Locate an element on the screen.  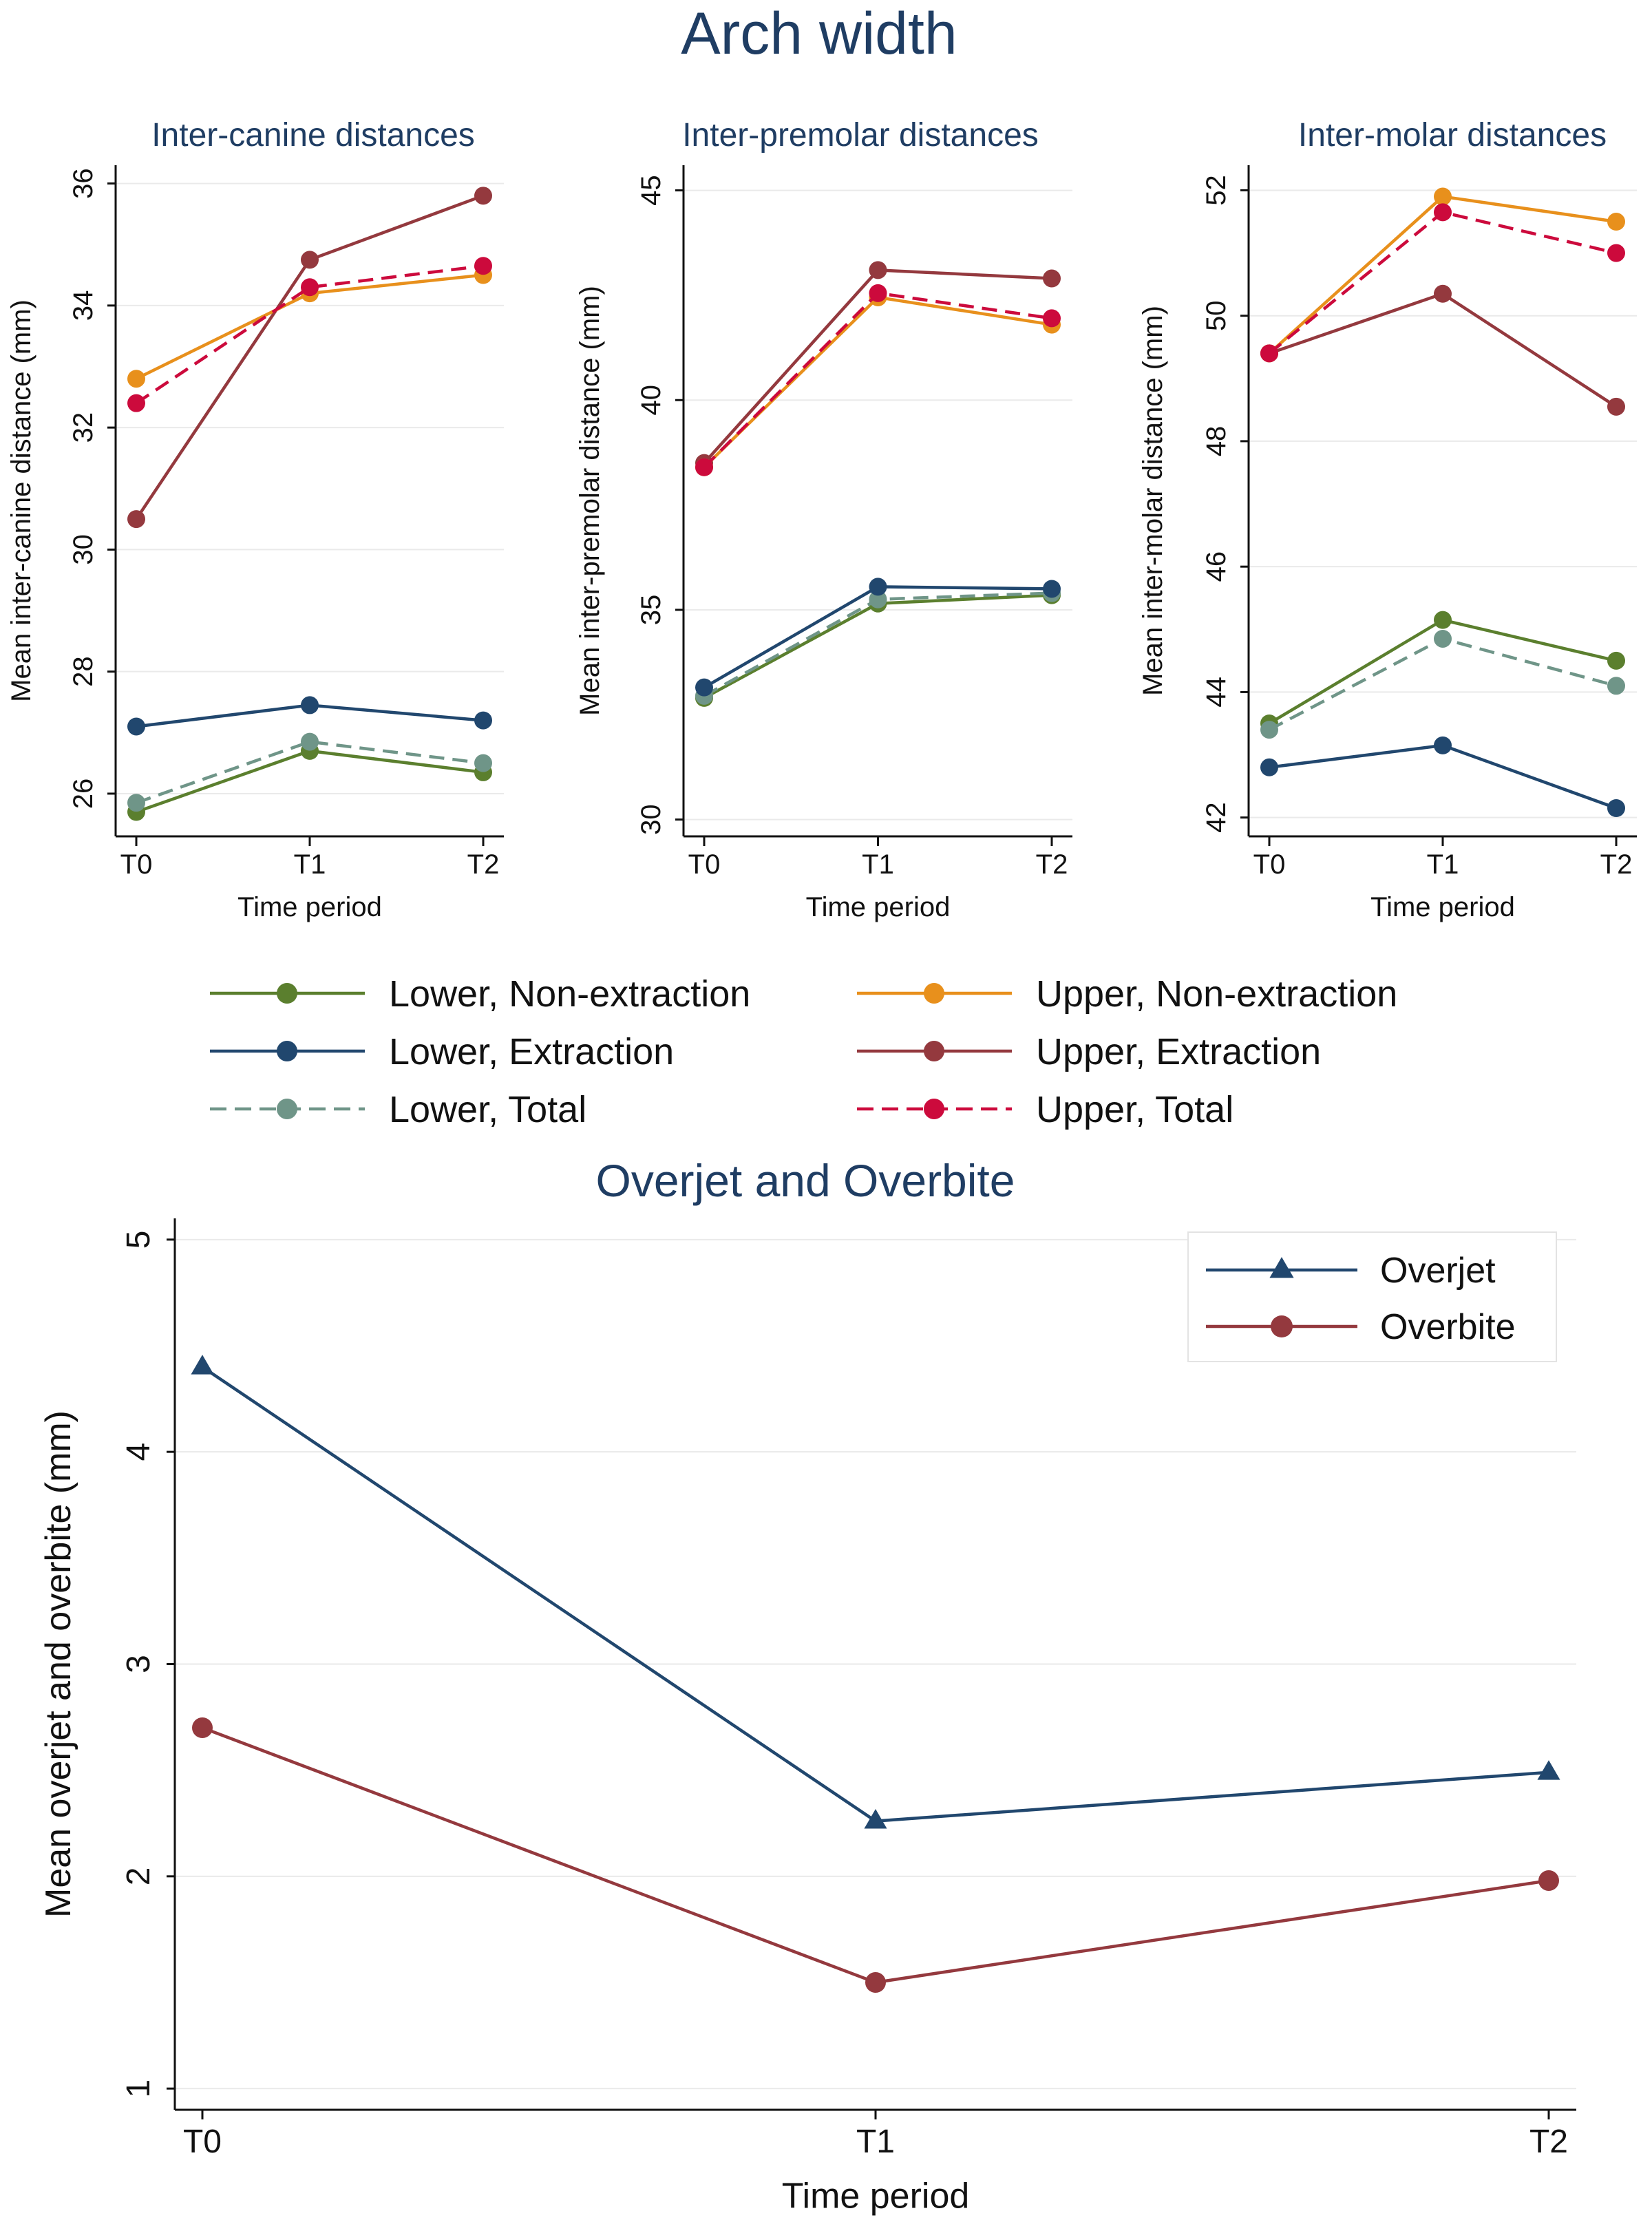
y-tick-label: 3 is located at coordinates (138, 1664).